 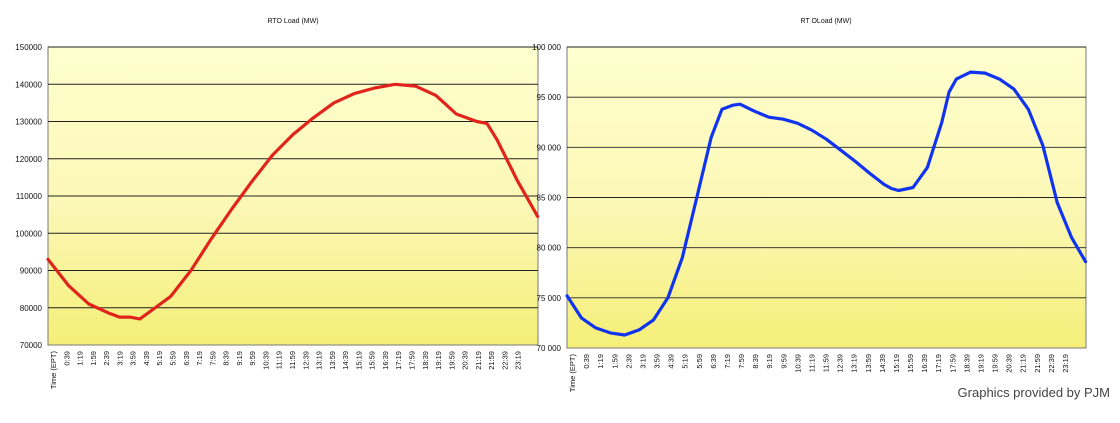 I want to click on credit-text: Graphics provided by PJM, so click(x=1033, y=392).